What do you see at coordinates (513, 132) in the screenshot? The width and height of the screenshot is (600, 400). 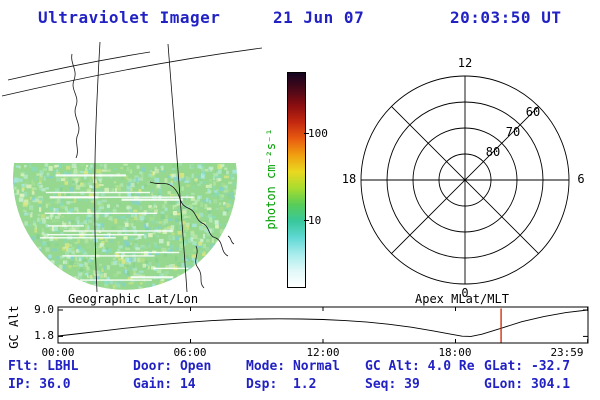 I see `ring-label-70: 70` at bounding box center [513, 132].